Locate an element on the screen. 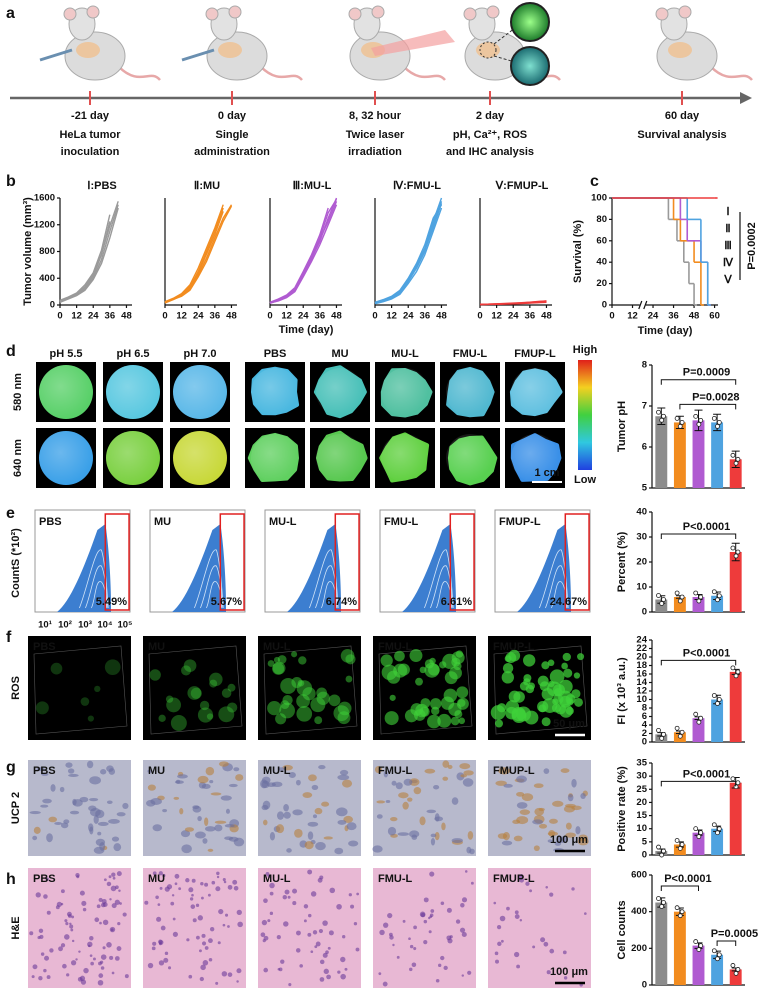 Image resolution: width=762 pixels, height=999 pixels. y-tick-label: 4 is located at coordinates (645, 725).